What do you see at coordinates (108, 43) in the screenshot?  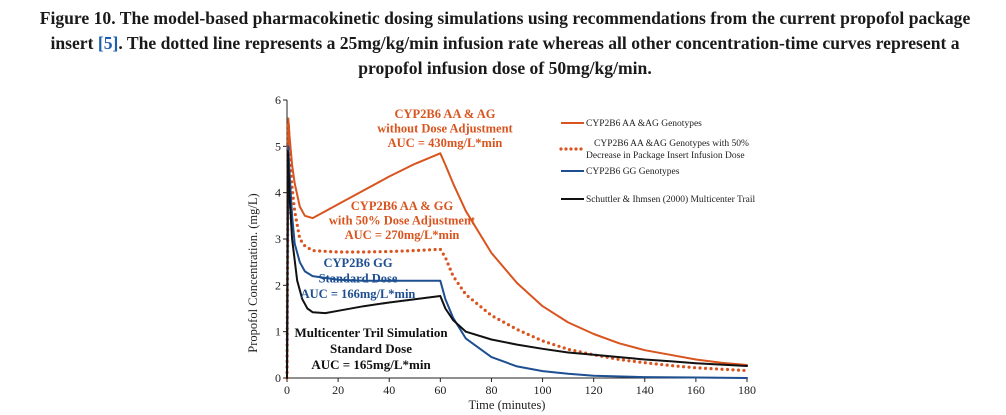 I see `caption-reference-link: [5]` at bounding box center [108, 43].